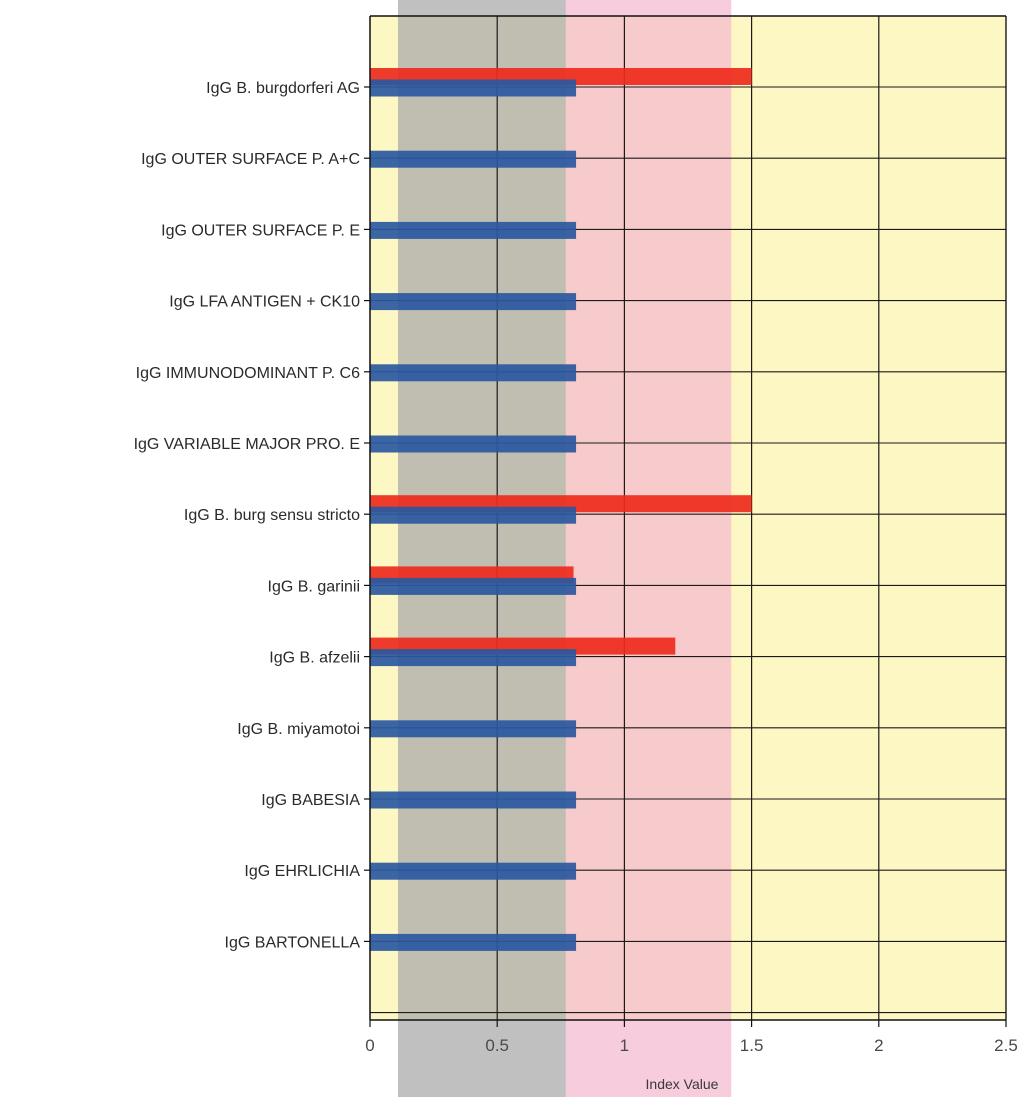 This screenshot has height=1097, width=1024. What do you see at coordinates (1006, 1045) in the screenshot?
I see `x-tick-label-5: 2.5` at bounding box center [1006, 1045].